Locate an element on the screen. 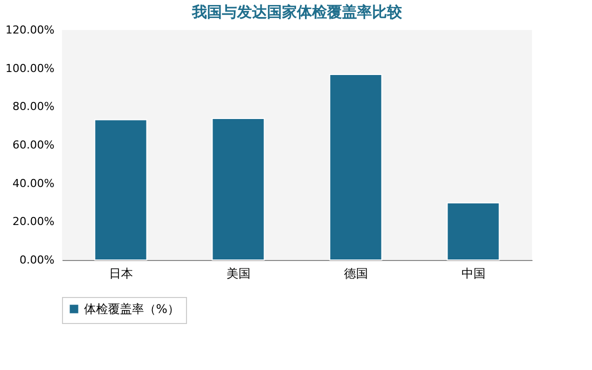 This screenshot has height=370, width=592. y-tick-label: 120.00% is located at coordinates (30, 30).